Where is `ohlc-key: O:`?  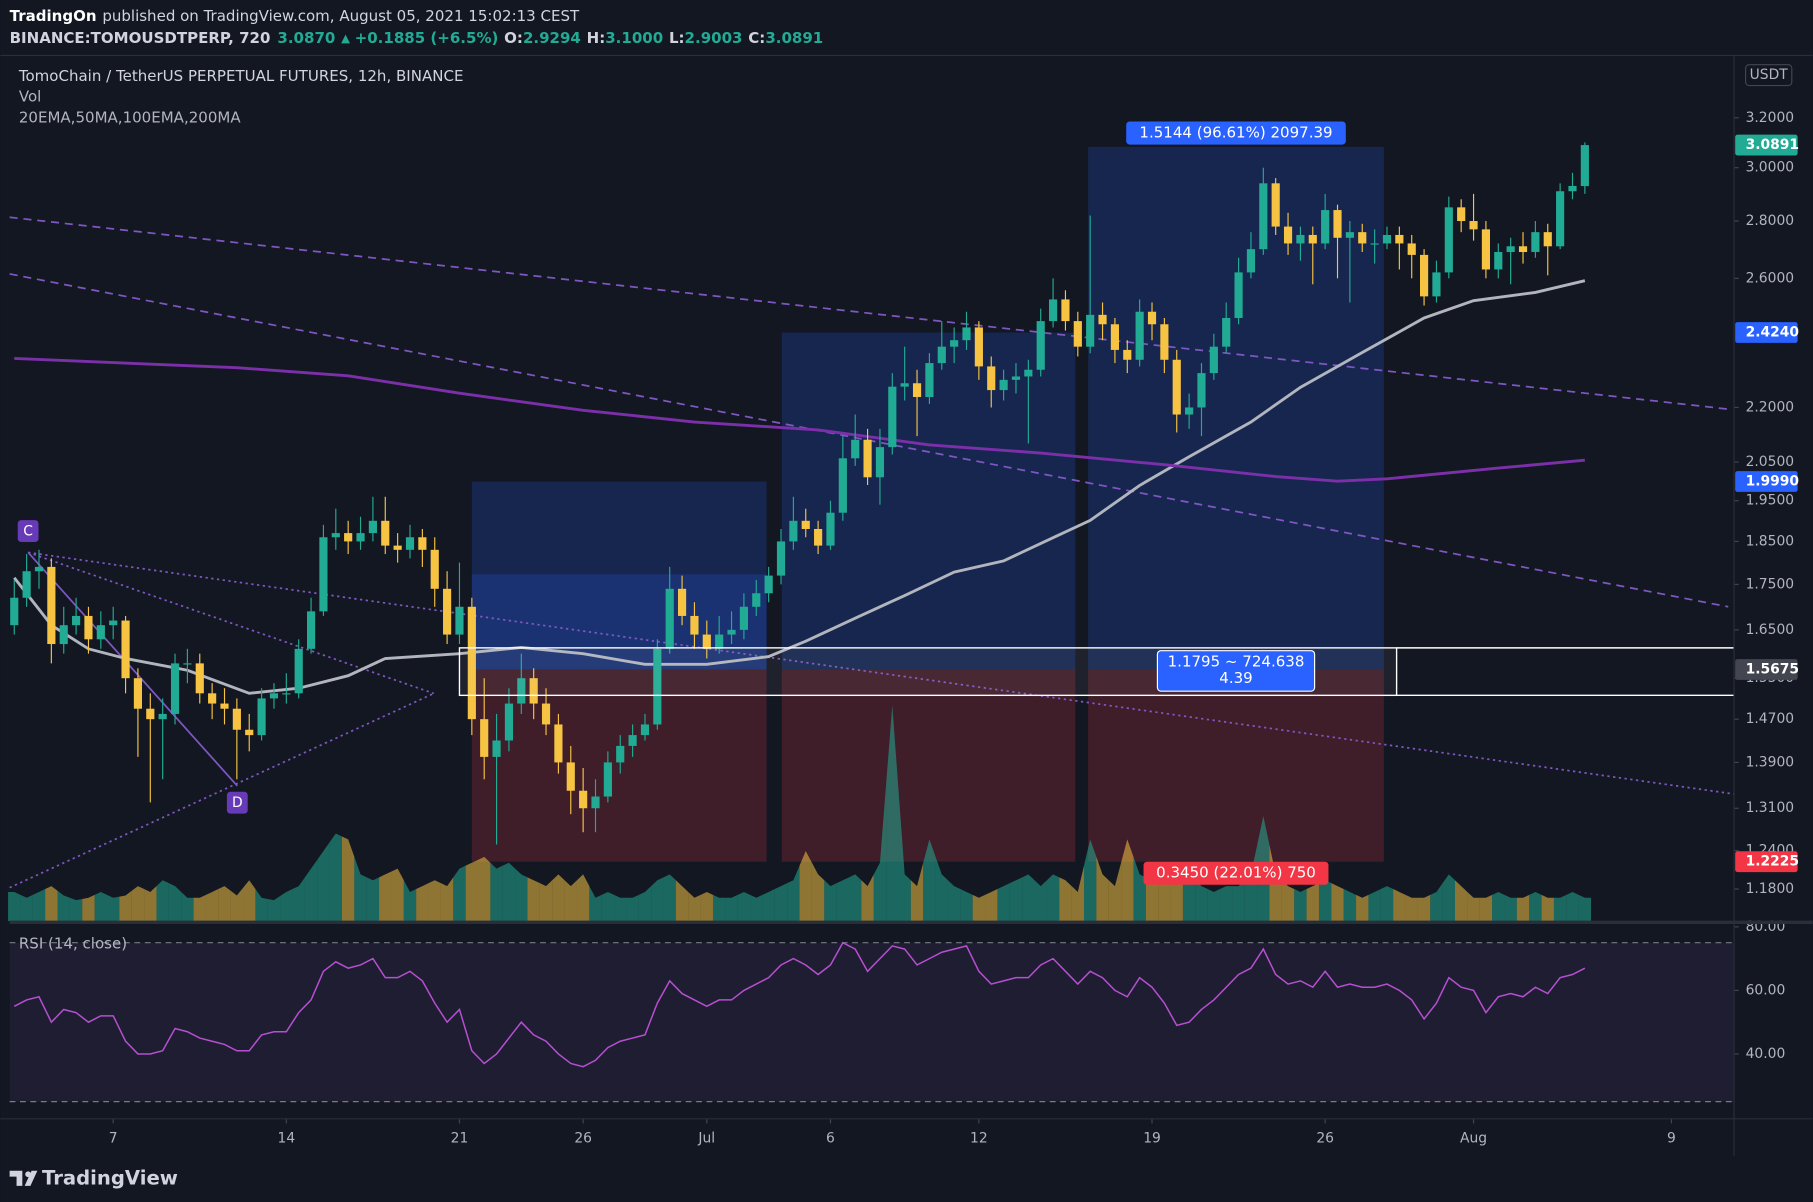 ohlc-key: O: is located at coordinates (513, 38).